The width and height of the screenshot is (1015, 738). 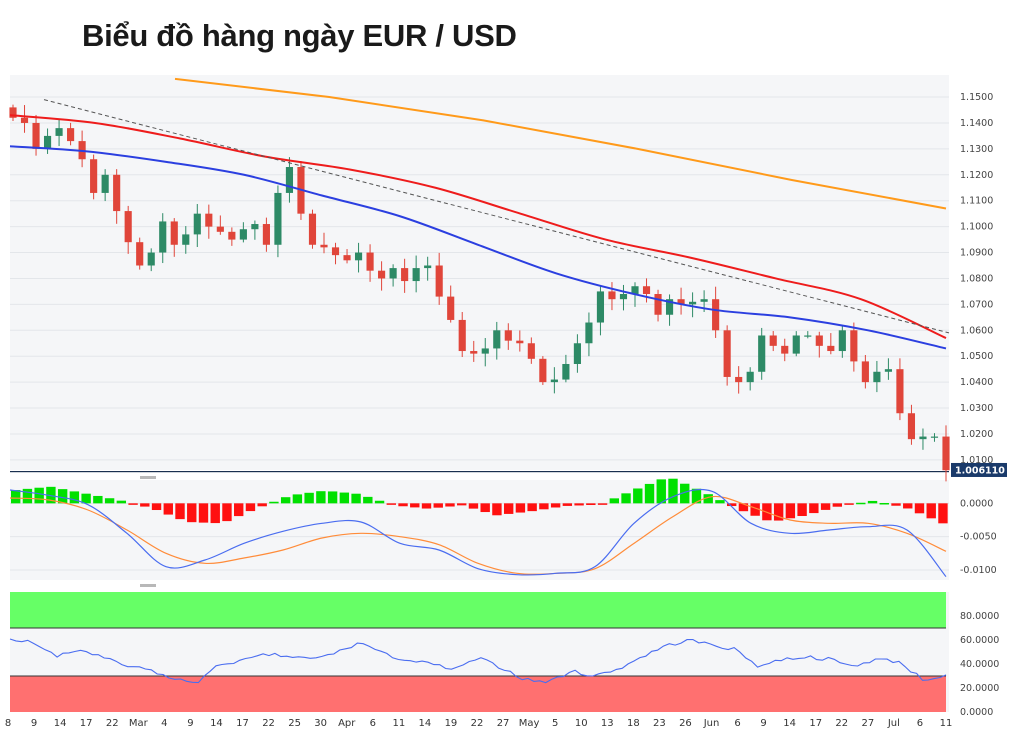 I want to click on rsi-line, so click(x=478, y=661).